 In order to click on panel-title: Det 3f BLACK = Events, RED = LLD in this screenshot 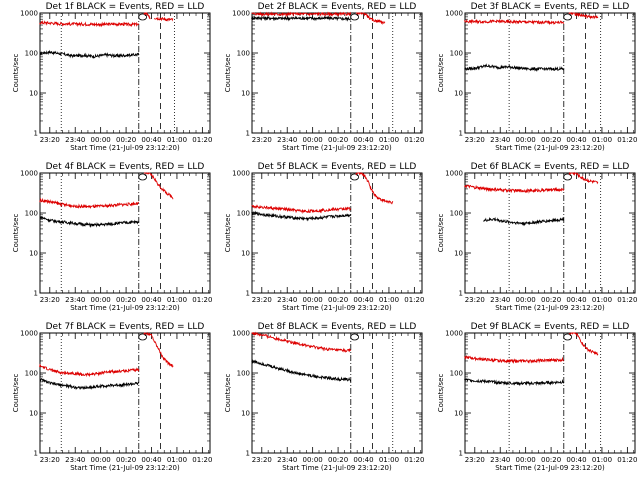, I will do `click(550, 7)`.